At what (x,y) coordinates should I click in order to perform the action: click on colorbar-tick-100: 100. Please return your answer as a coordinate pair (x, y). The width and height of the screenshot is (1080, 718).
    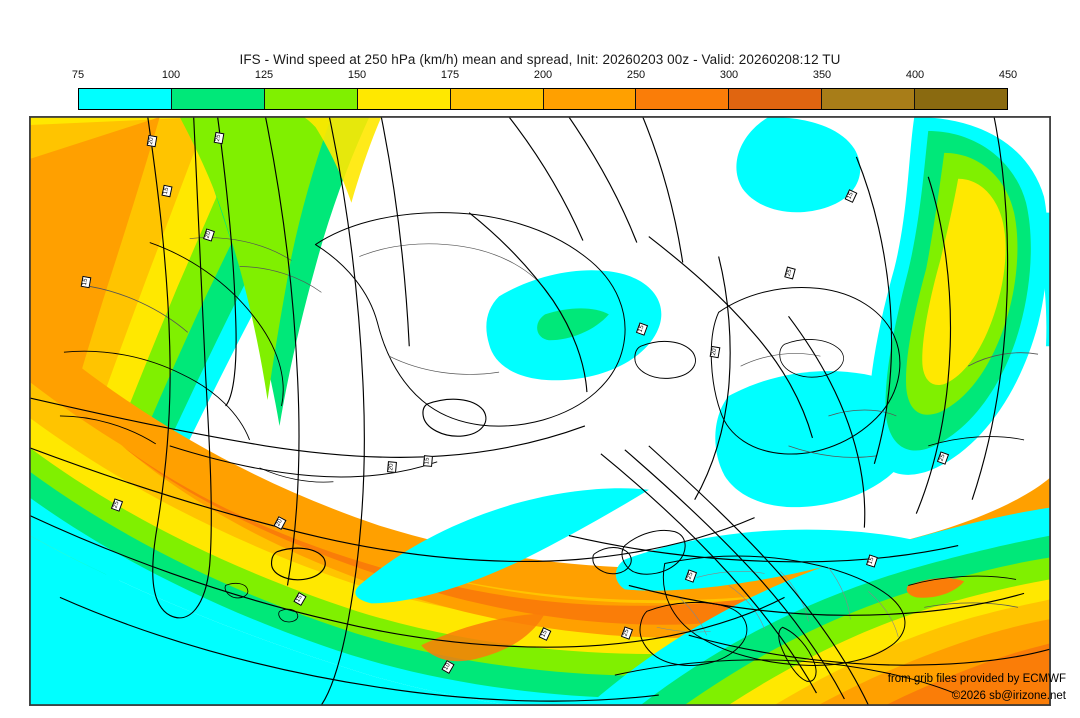
    Looking at the image, I should click on (171, 75).